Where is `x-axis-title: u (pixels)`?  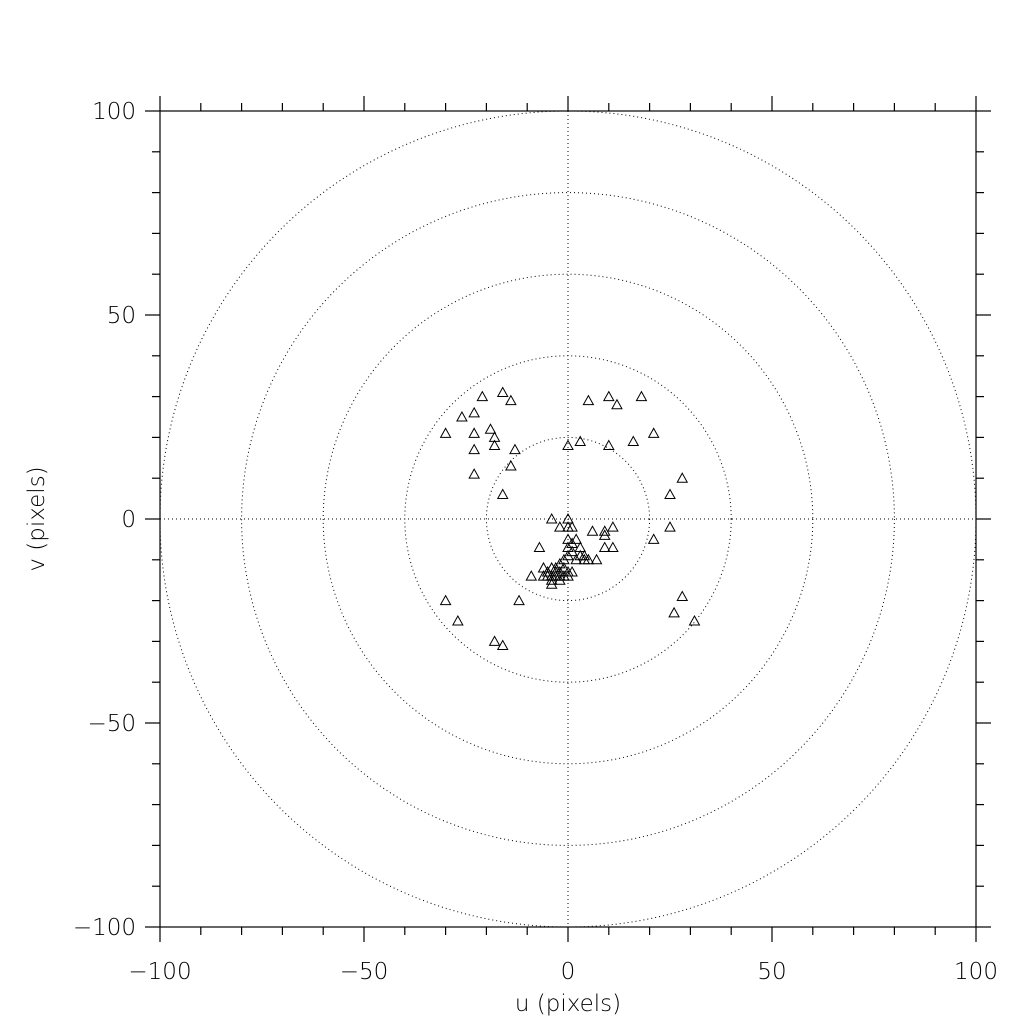
x-axis-title: u (pixels) is located at coordinates (568, 1004).